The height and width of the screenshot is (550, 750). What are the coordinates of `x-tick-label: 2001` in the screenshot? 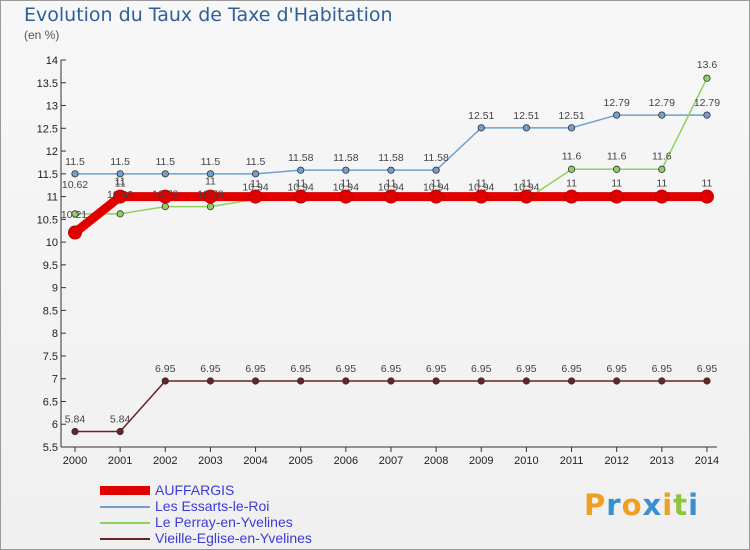 It's located at (120, 461).